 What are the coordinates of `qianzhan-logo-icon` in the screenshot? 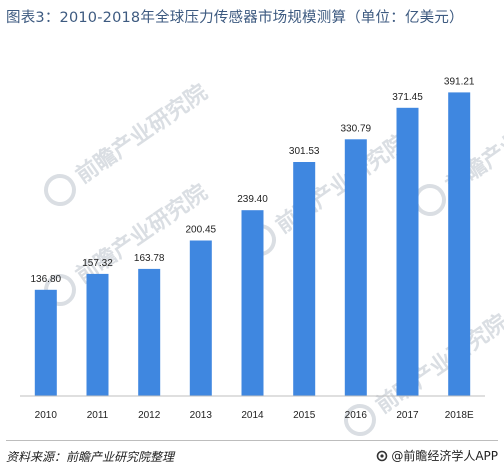 It's located at (382, 455).